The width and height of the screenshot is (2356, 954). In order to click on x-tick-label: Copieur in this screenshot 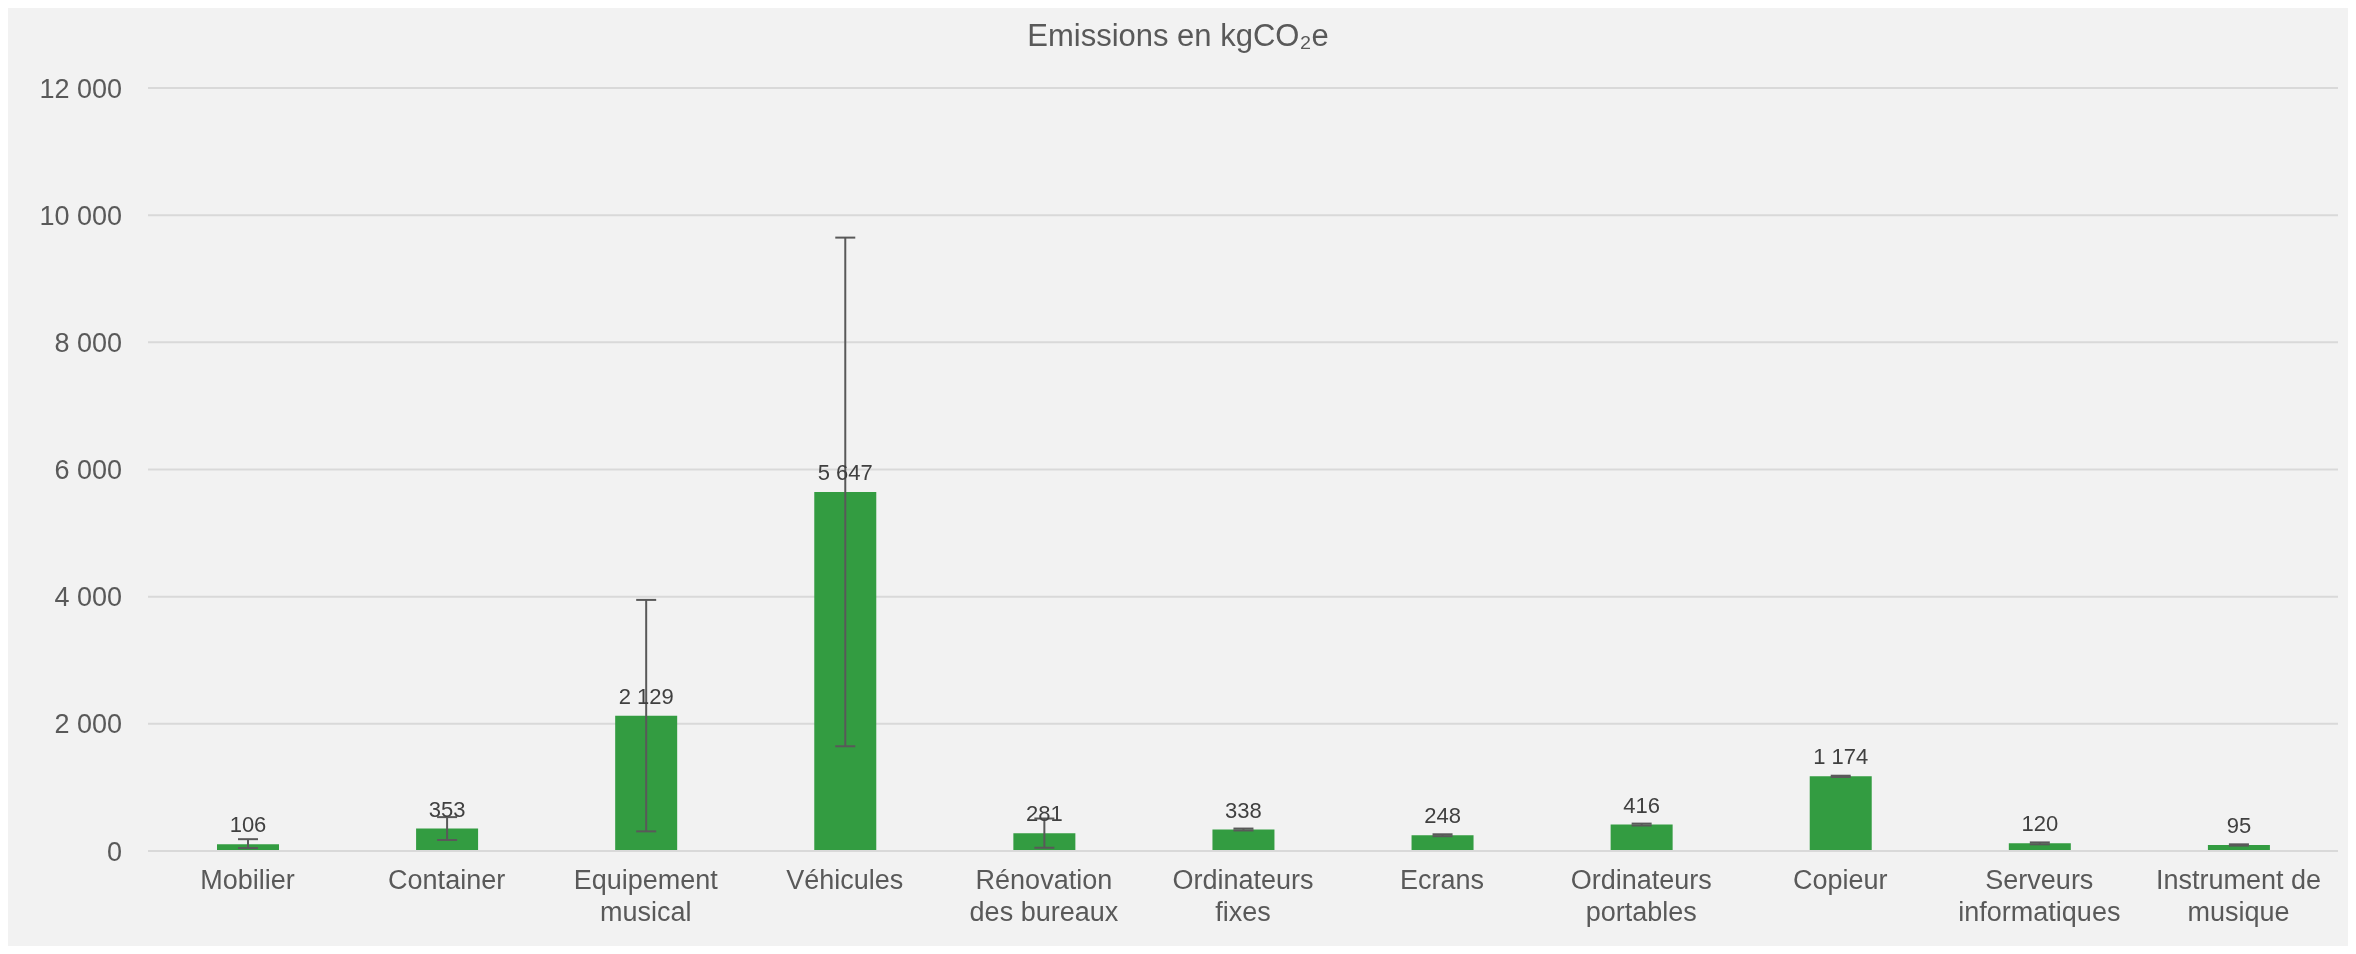, I will do `click(1840, 880)`.